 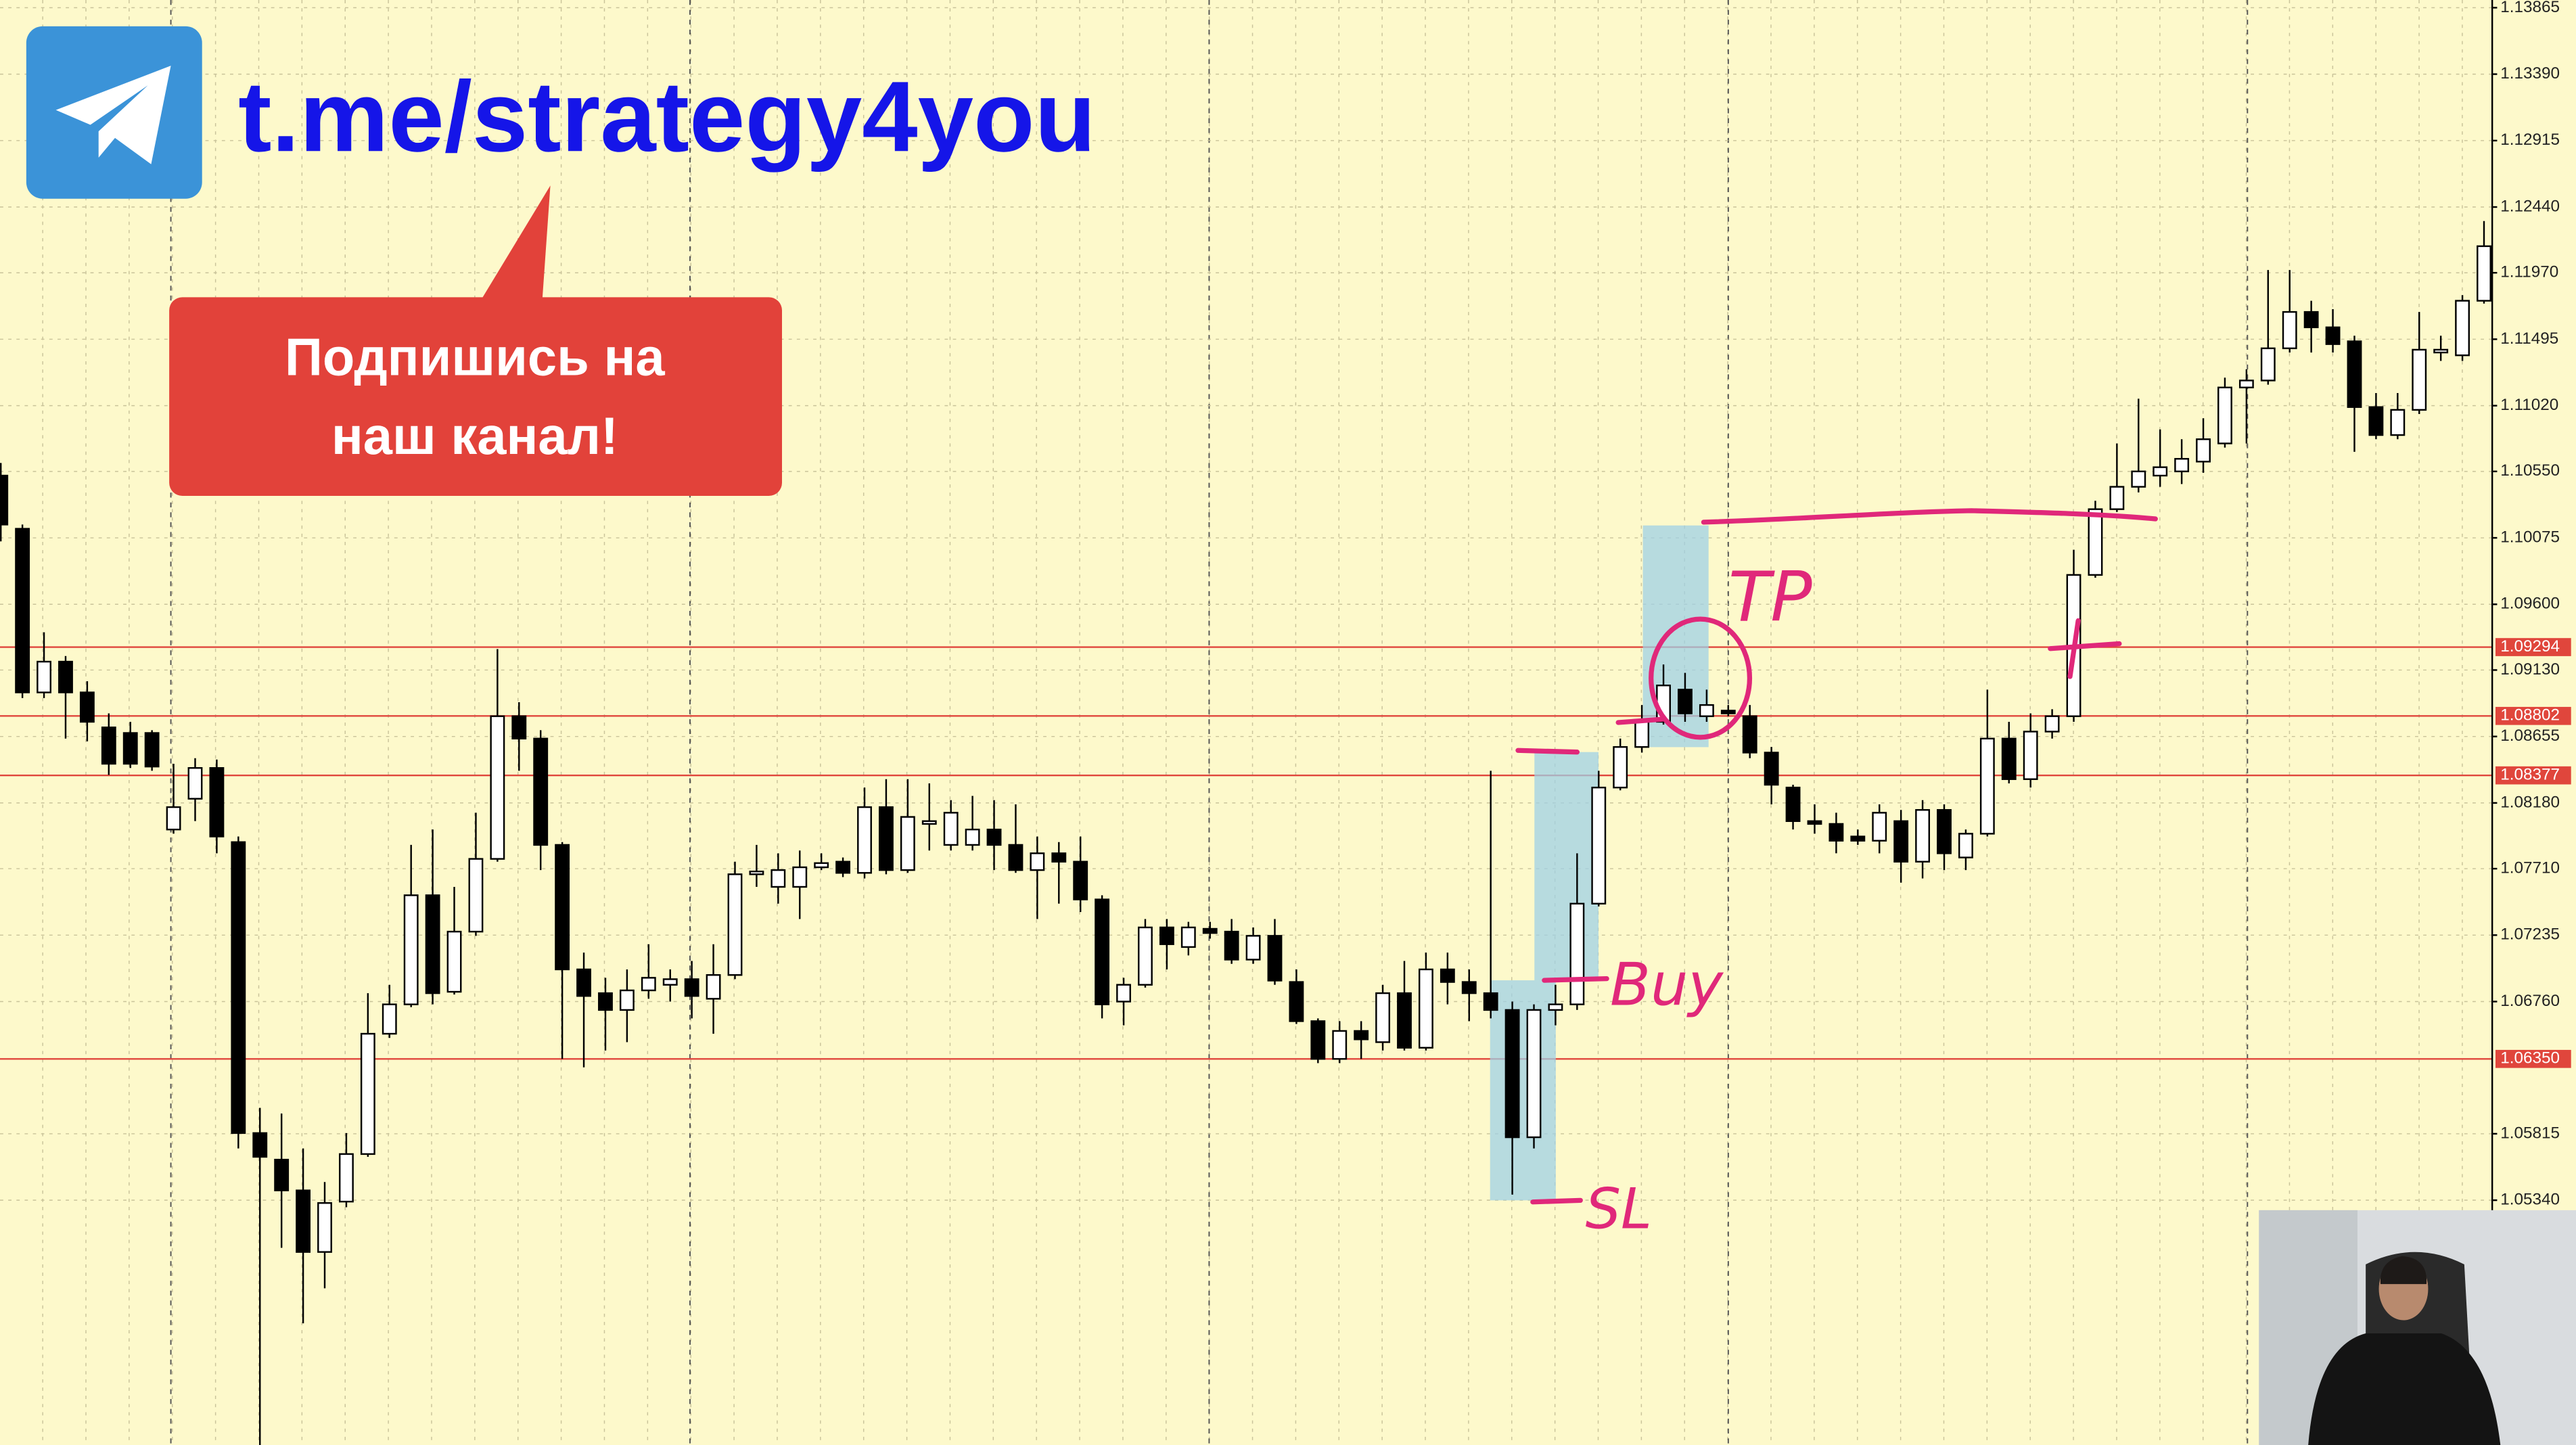 I want to click on y-tick-label: 1.10550, so click(x=2530, y=470).